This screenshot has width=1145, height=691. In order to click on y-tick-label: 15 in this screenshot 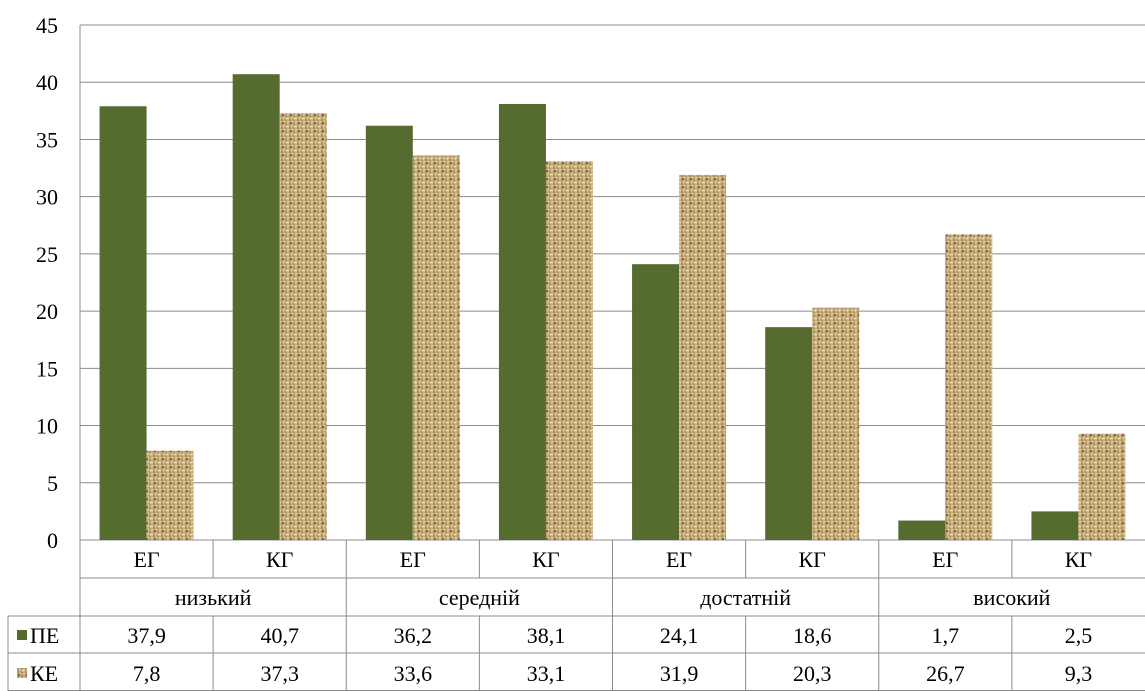, I will do `click(47, 368)`.